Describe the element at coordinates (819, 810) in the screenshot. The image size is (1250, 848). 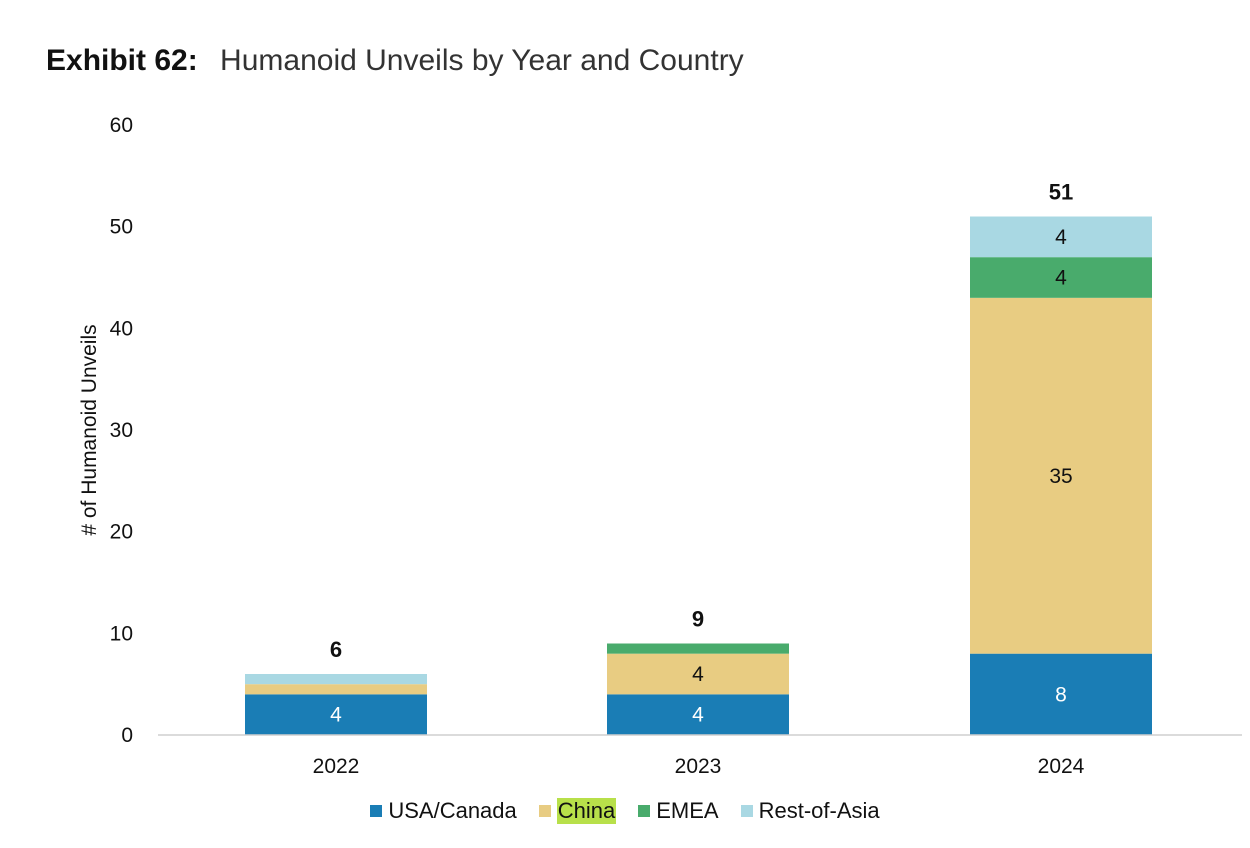
I see `legend-label: Rest-of-Asia` at that location.